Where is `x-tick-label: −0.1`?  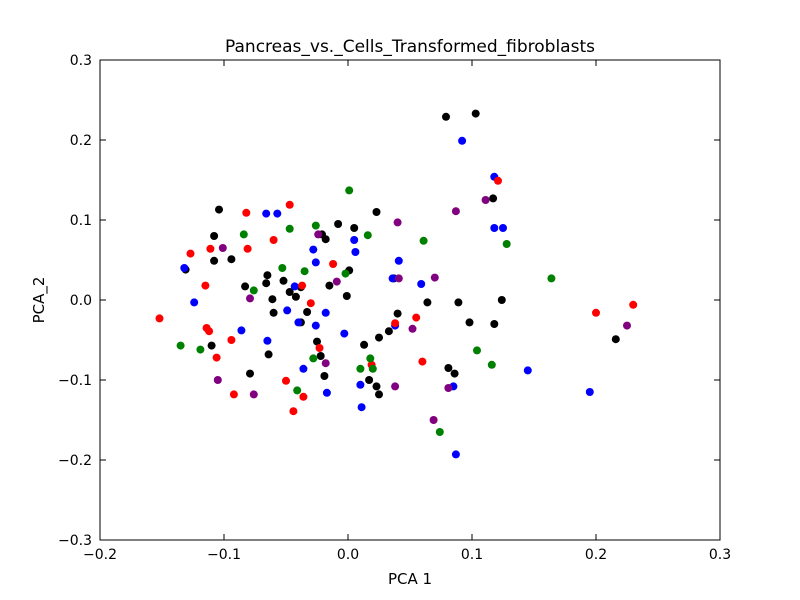 x-tick-label: −0.1 is located at coordinates (224, 555).